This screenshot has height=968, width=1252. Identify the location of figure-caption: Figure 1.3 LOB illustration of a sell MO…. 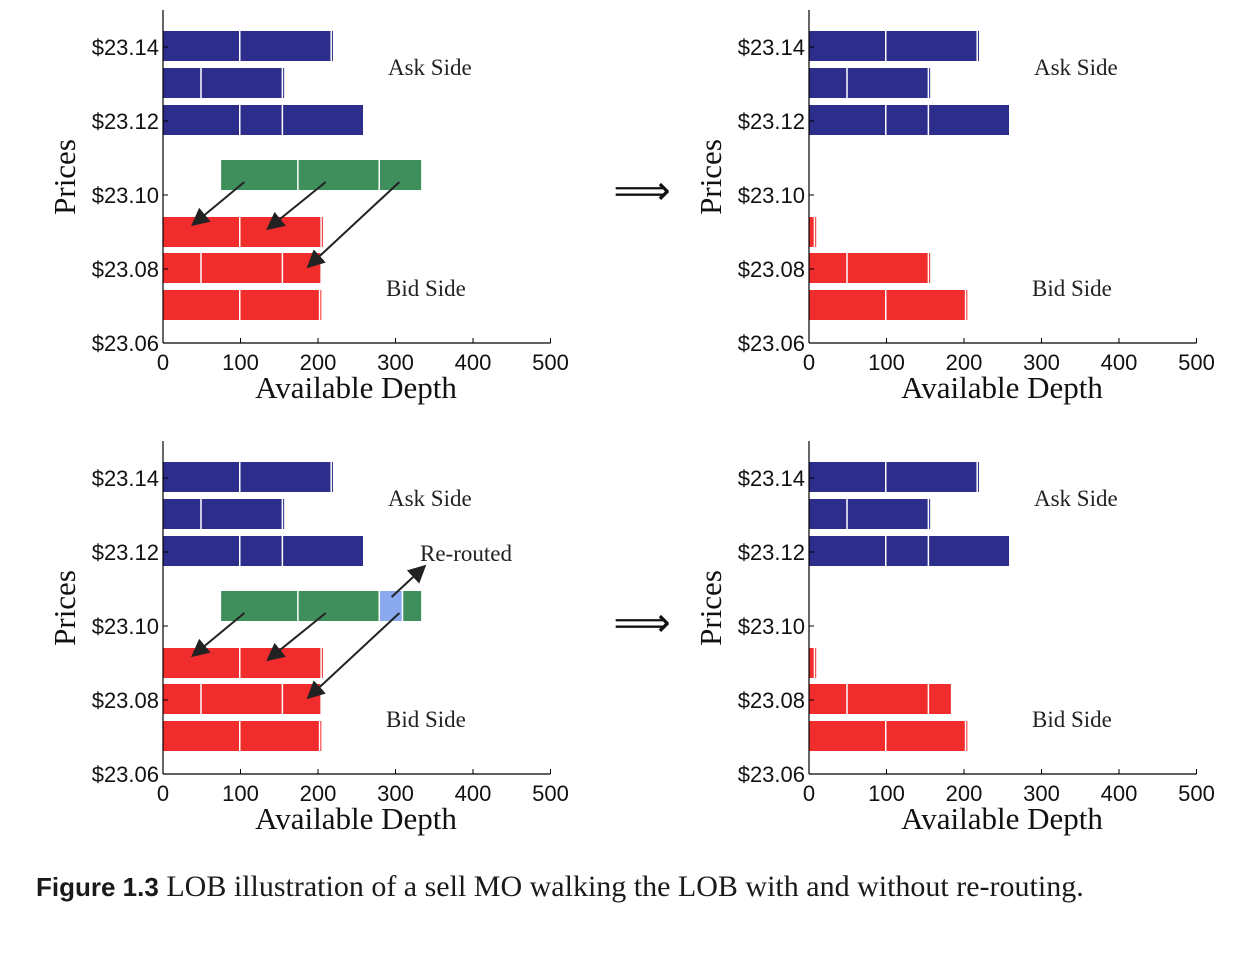
(621, 887).